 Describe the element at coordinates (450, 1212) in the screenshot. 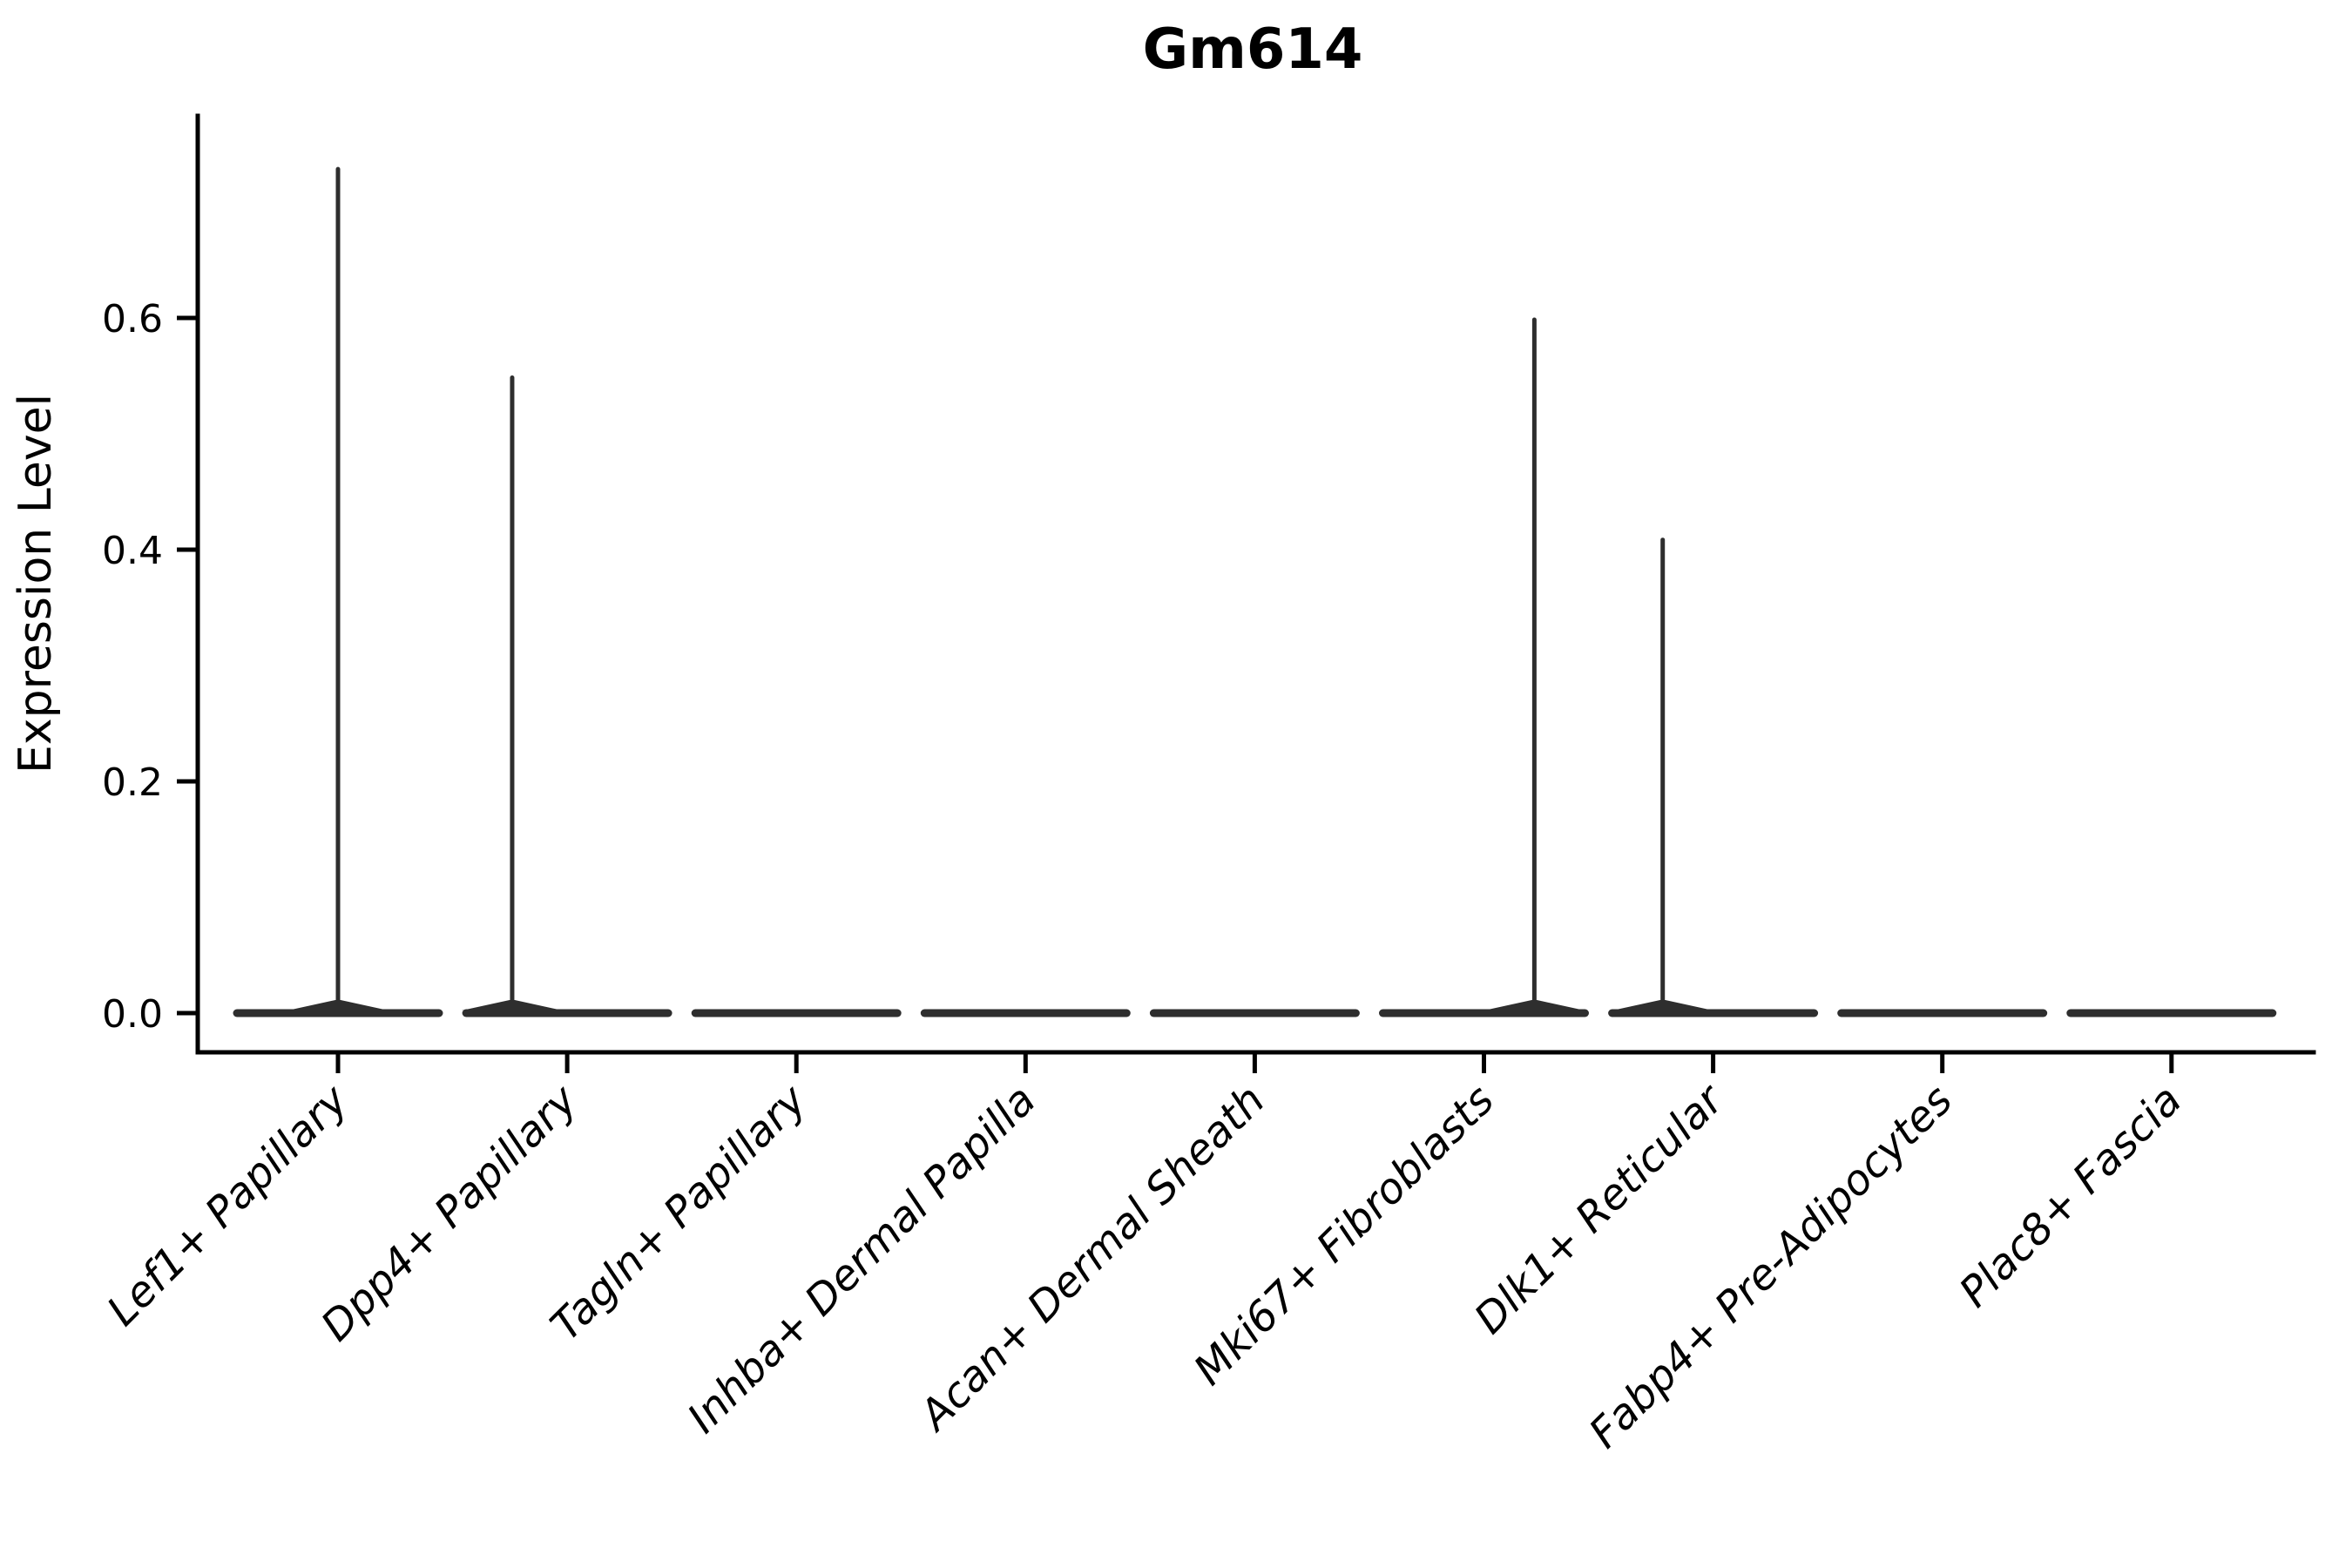

I see `x-tick-label: Dpp4+ Papillary` at that location.